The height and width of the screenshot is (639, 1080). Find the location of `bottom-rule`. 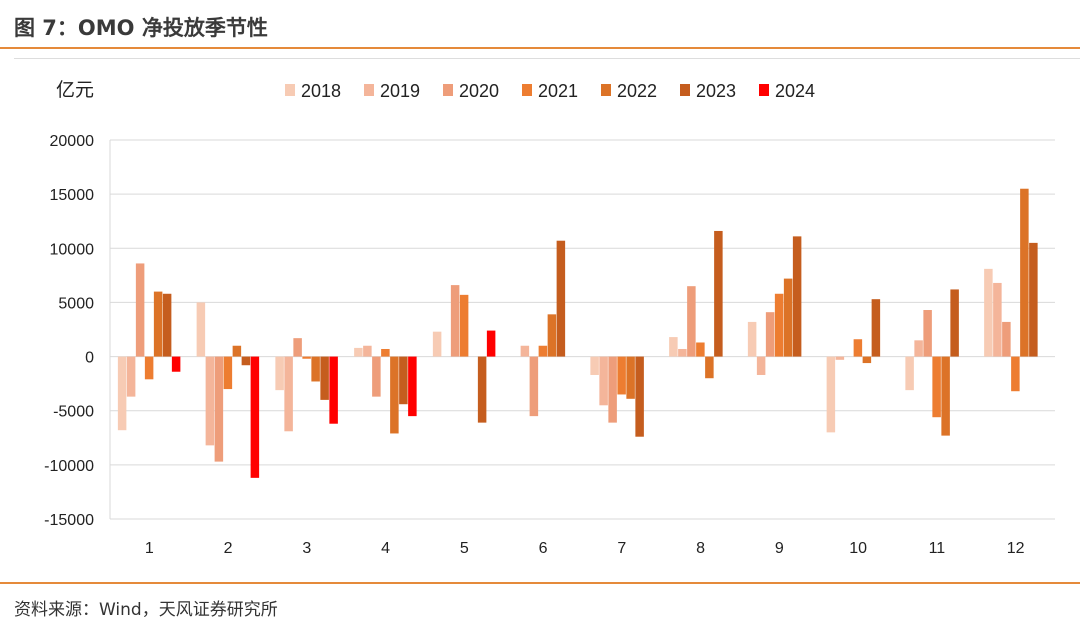

bottom-rule is located at coordinates (540, 583).